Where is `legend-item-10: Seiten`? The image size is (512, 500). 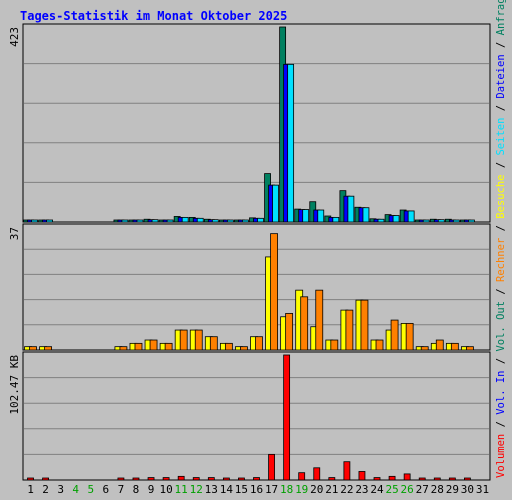 legend-item-10: Seiten is located at coordinates (501, 137).